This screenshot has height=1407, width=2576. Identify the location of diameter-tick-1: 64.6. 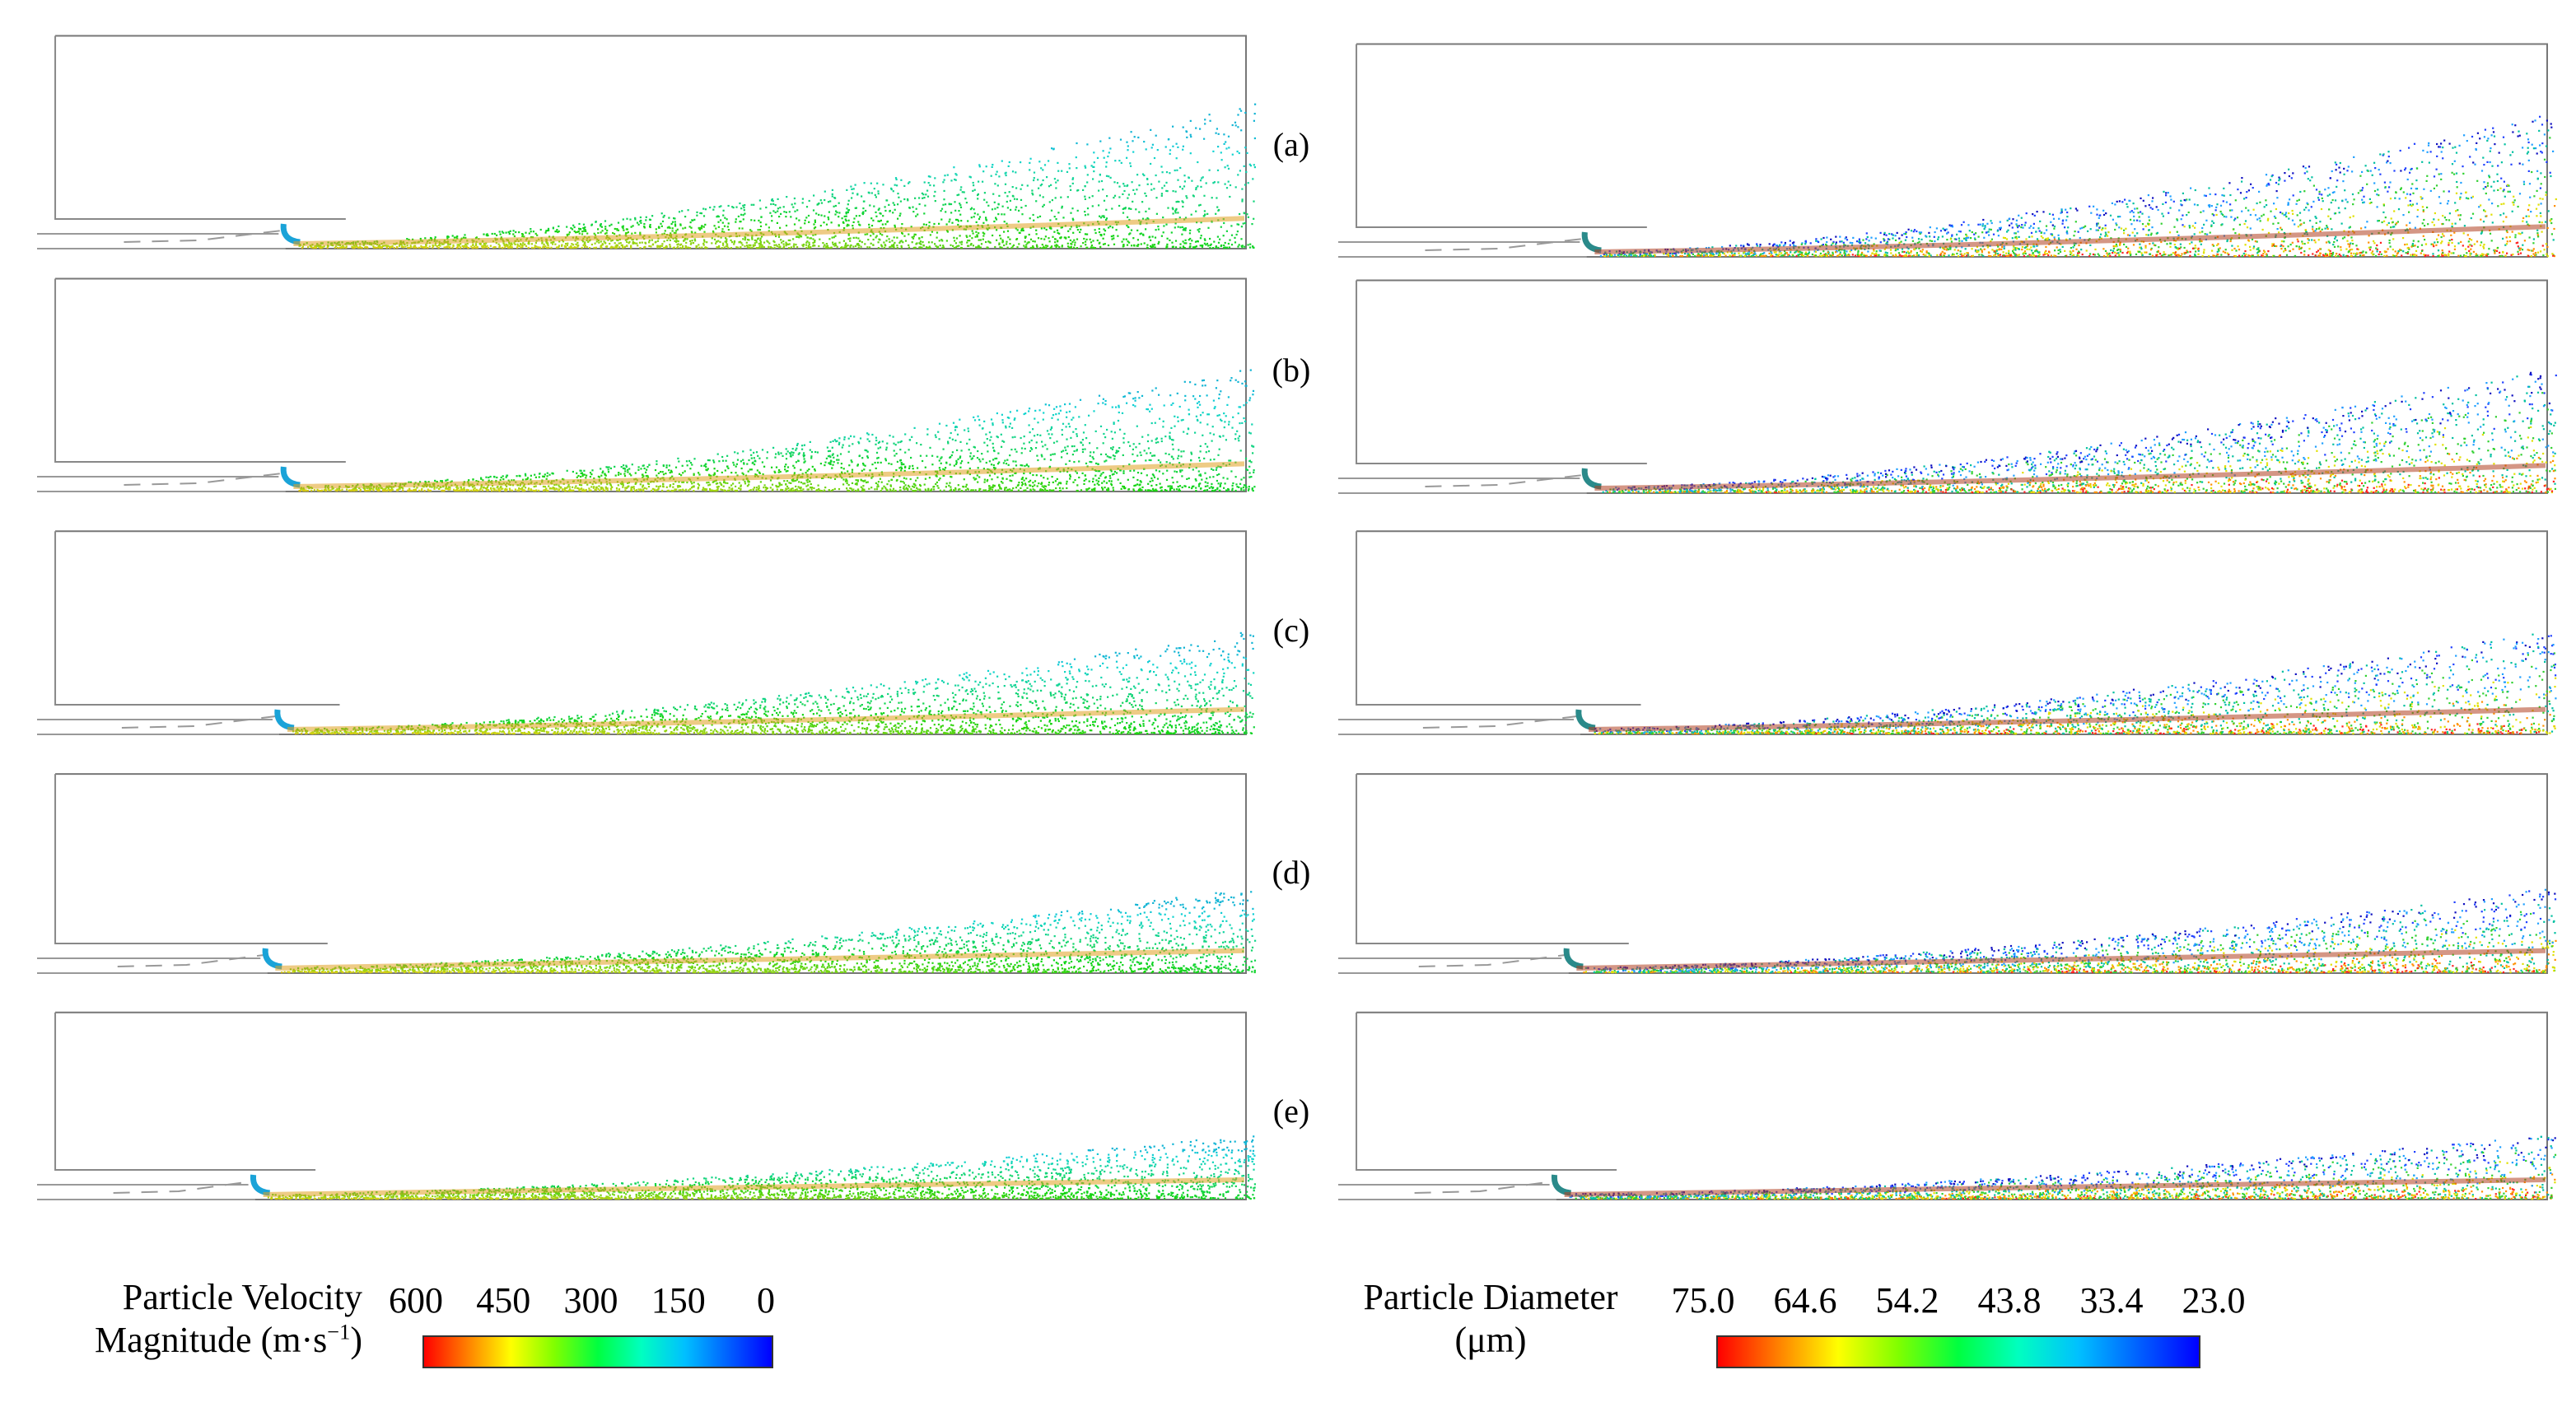
(1805, 1301).